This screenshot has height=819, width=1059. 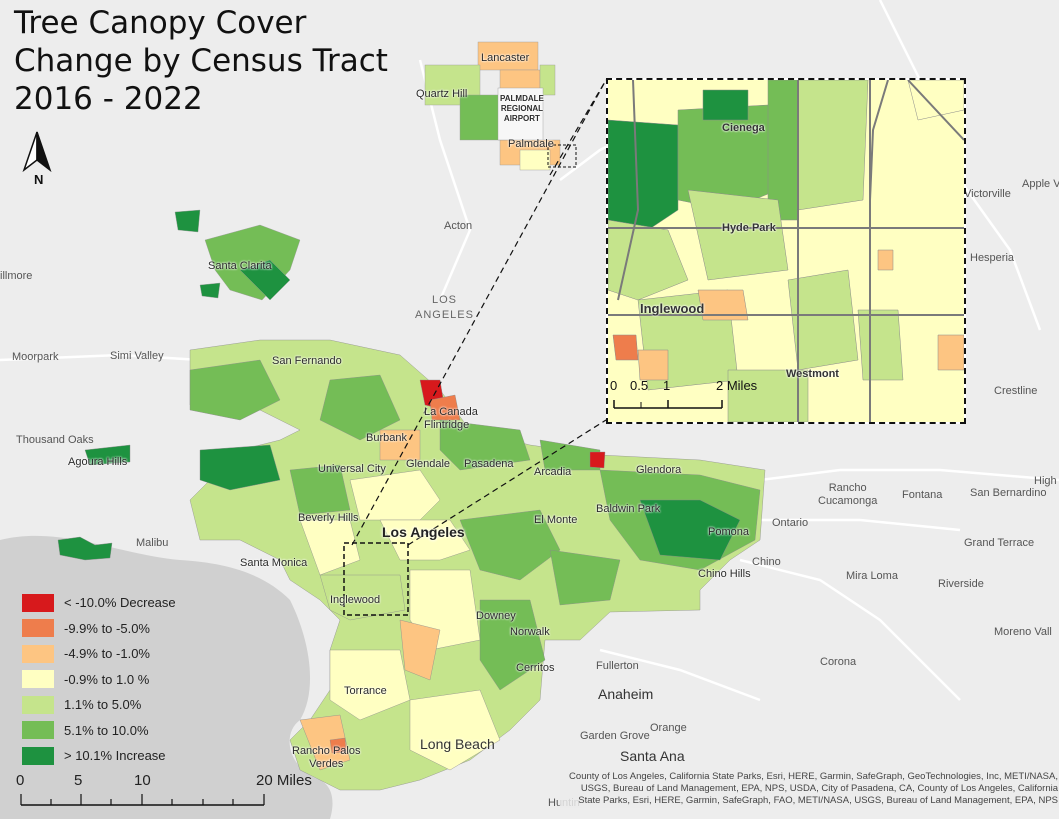 What do you see at coordinates (672, 308) in the screenshot?
I see `inset-label-inglewood: Inglewood` at bounding box center [672, 308].